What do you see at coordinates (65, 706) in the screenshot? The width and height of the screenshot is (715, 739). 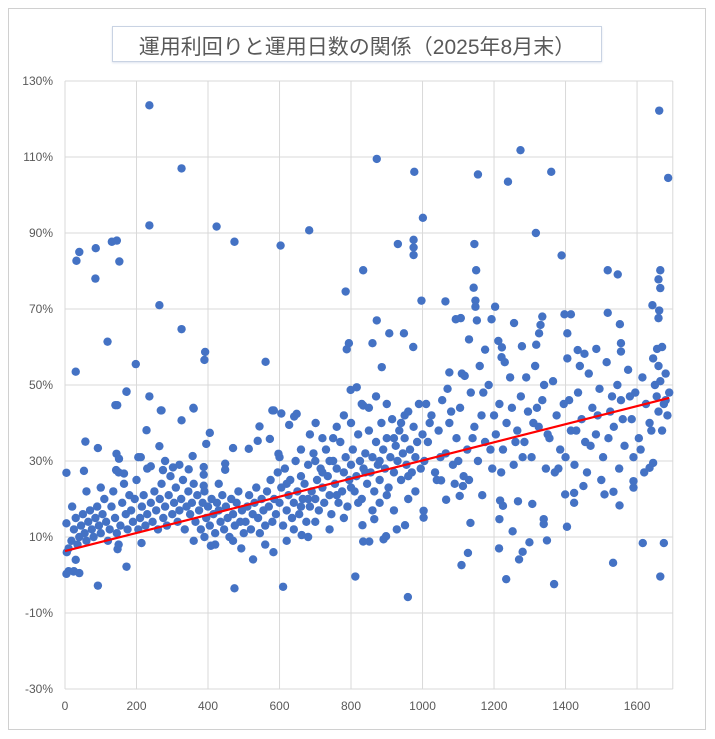 I see `x-tick-label: 0` at bounding box center [65, 706].